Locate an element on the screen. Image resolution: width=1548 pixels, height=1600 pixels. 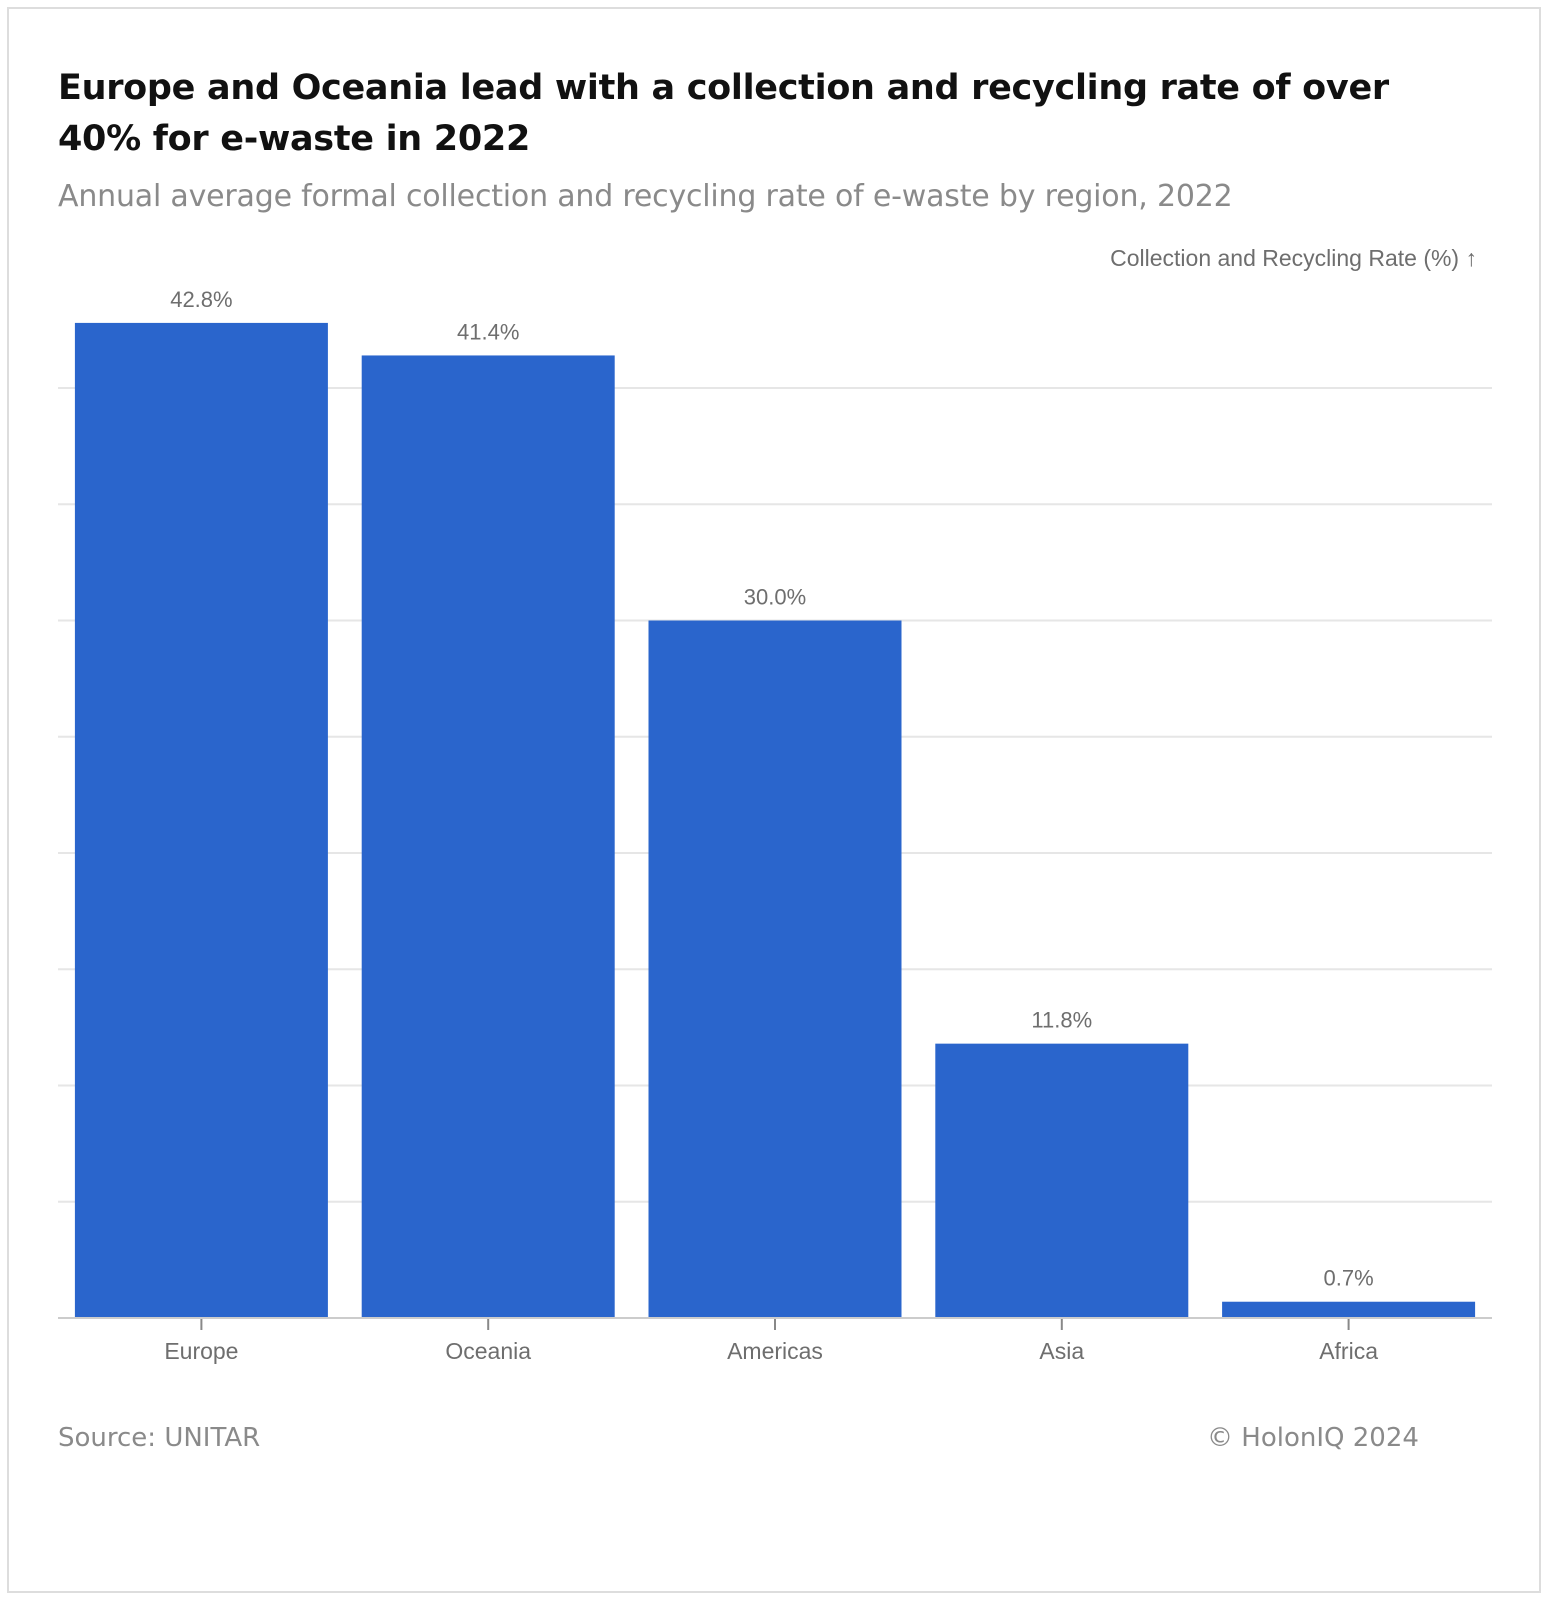
x-tick-label-asia: Asia is located at coordinates (1061, 1351).